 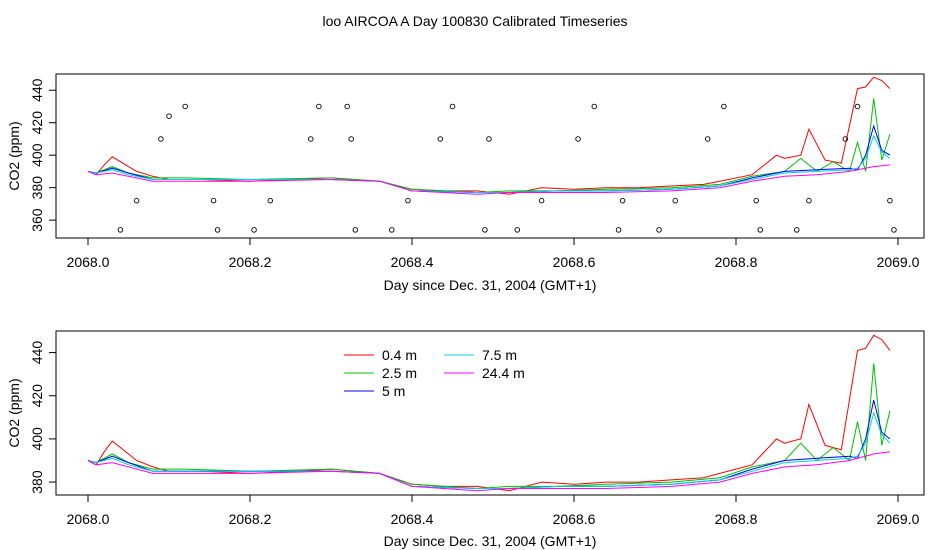 What do you see at coordinates (399, 355) in the screenshot?
I see `legend-label: 0.4 m` at bounding box center [399, 355].